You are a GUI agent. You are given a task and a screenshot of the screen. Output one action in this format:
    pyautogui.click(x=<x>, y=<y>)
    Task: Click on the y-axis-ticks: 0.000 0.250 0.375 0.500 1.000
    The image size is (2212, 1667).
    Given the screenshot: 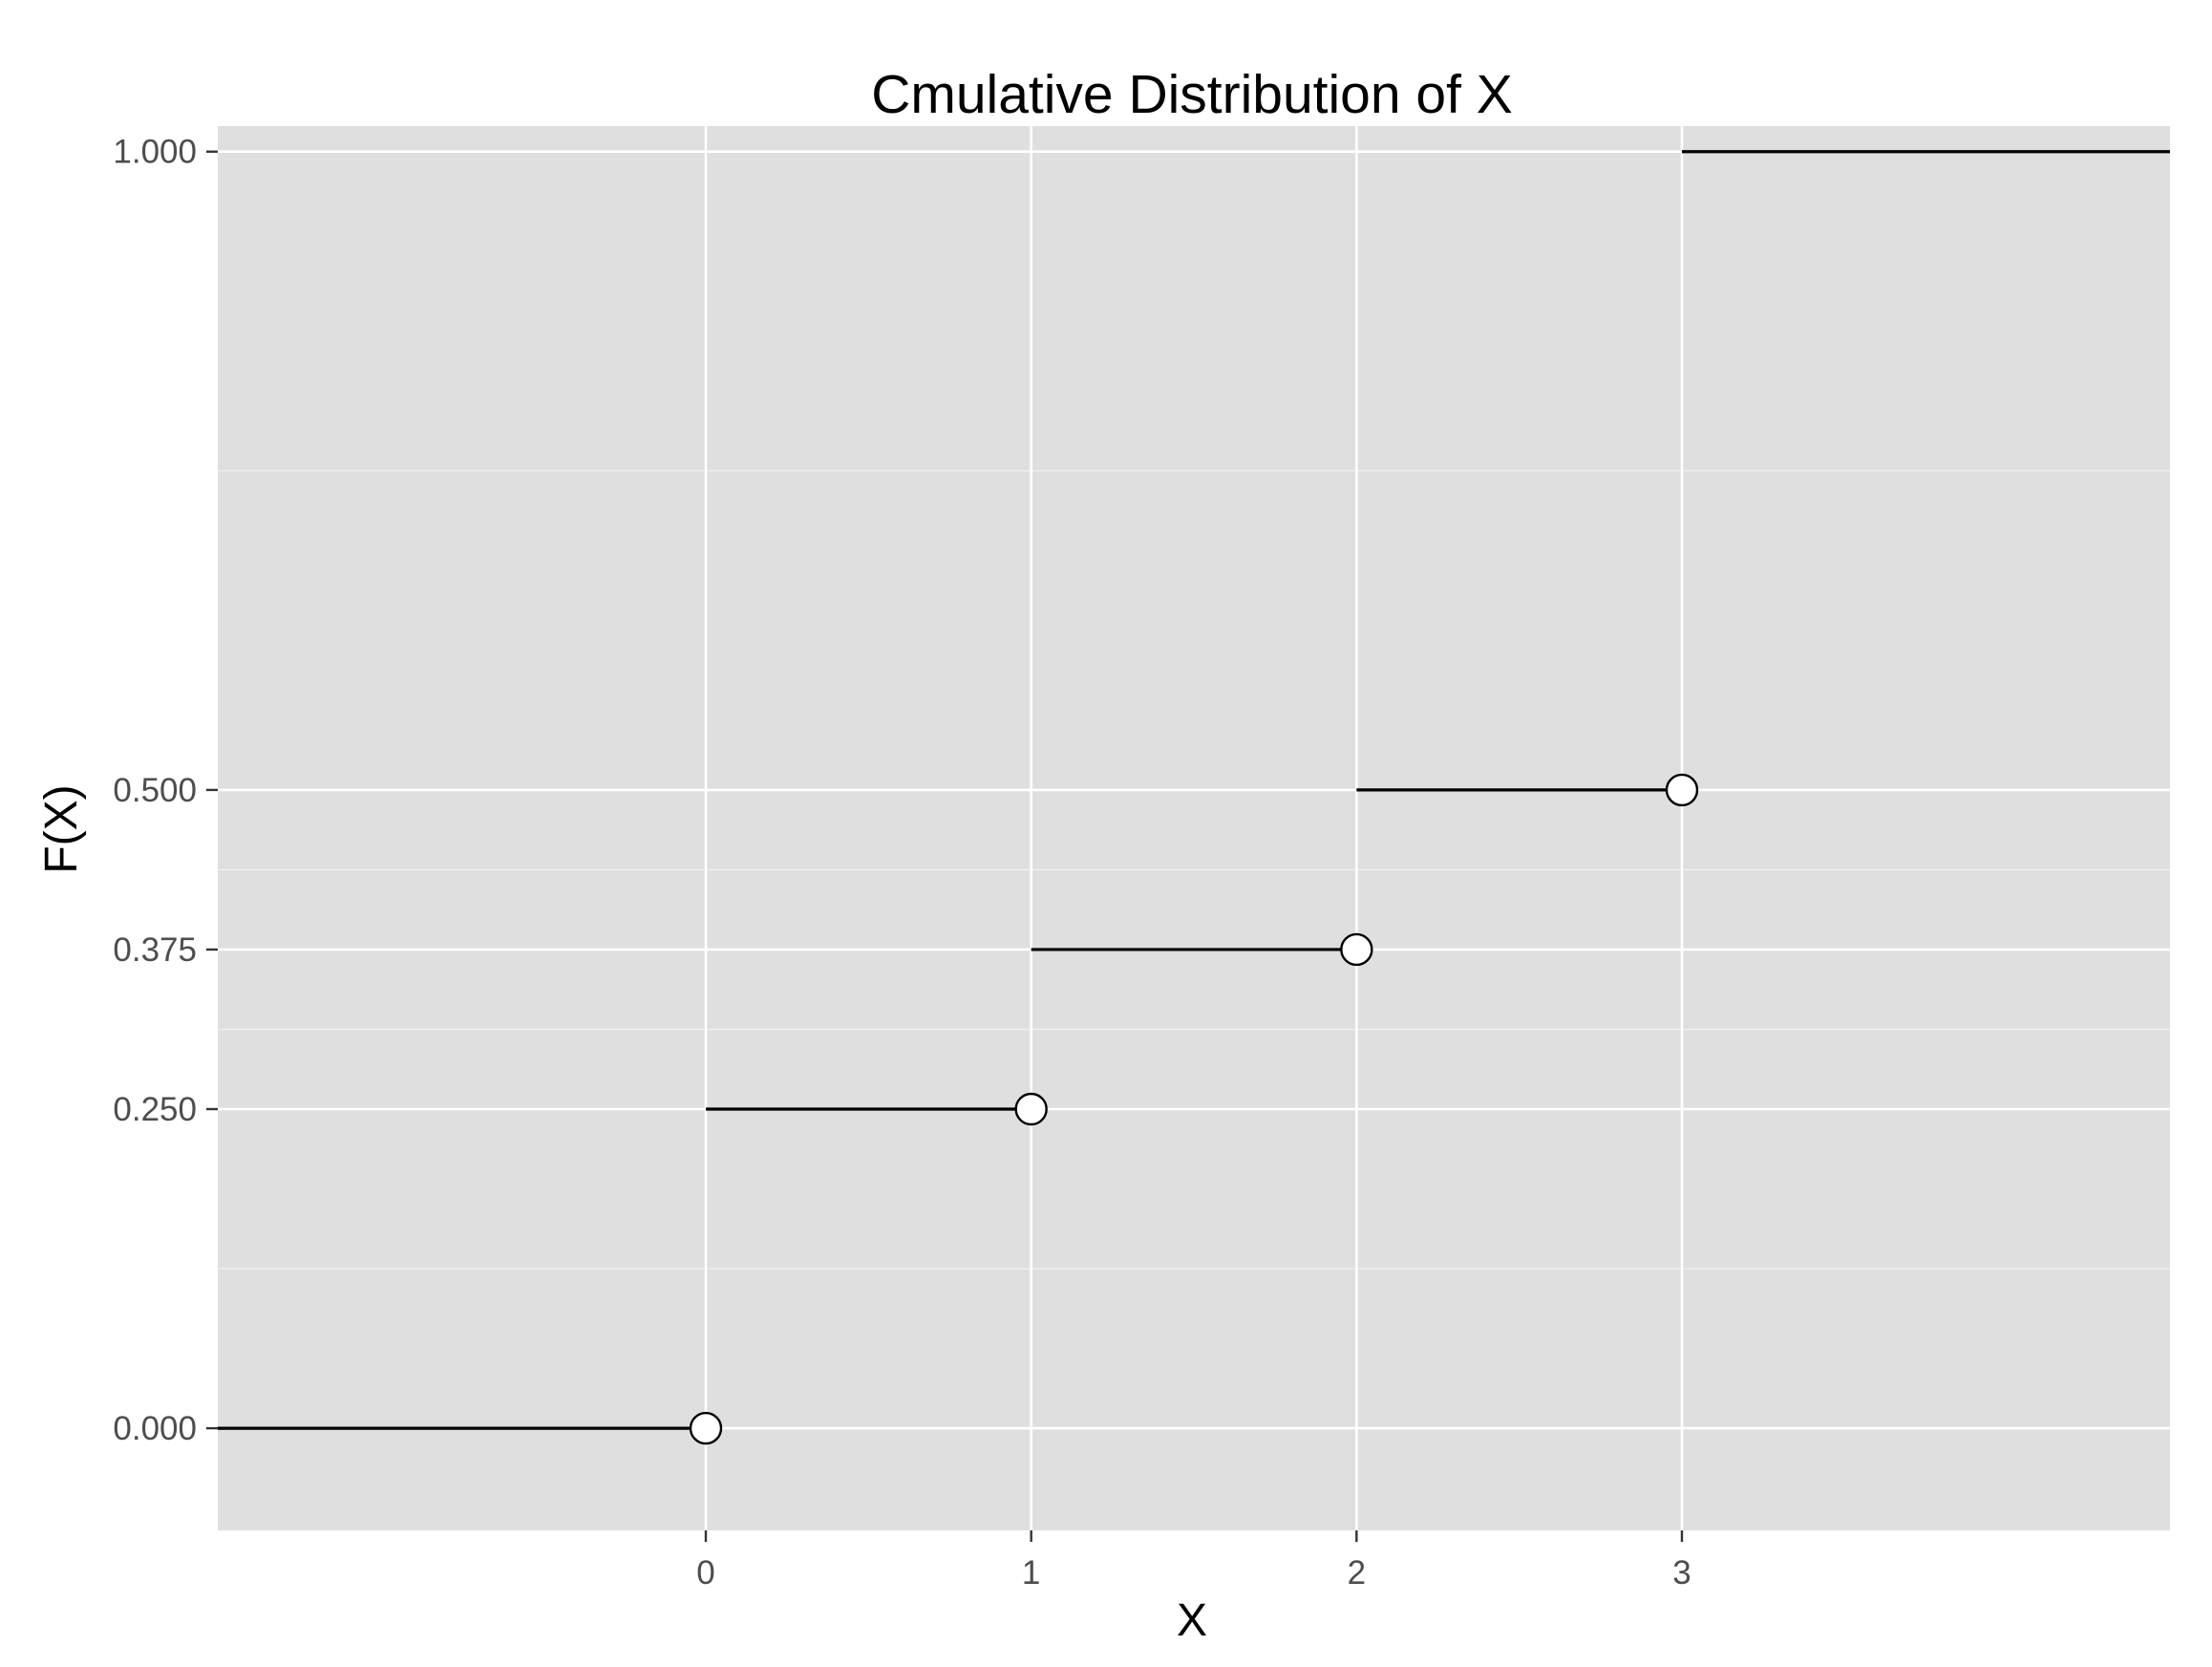 What is the action you would take?
    pyautogui.click(x=165, y=791)
    